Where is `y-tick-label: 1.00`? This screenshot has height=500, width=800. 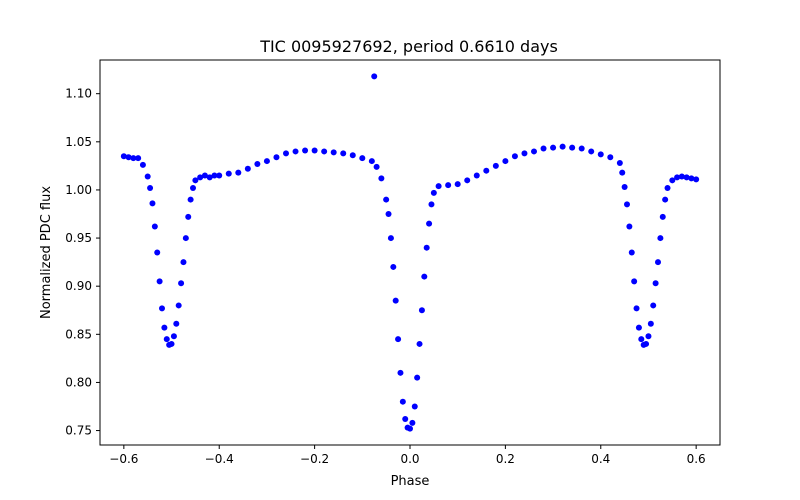 y-tick-label: 1.00 is located at coordinates (78, 190).